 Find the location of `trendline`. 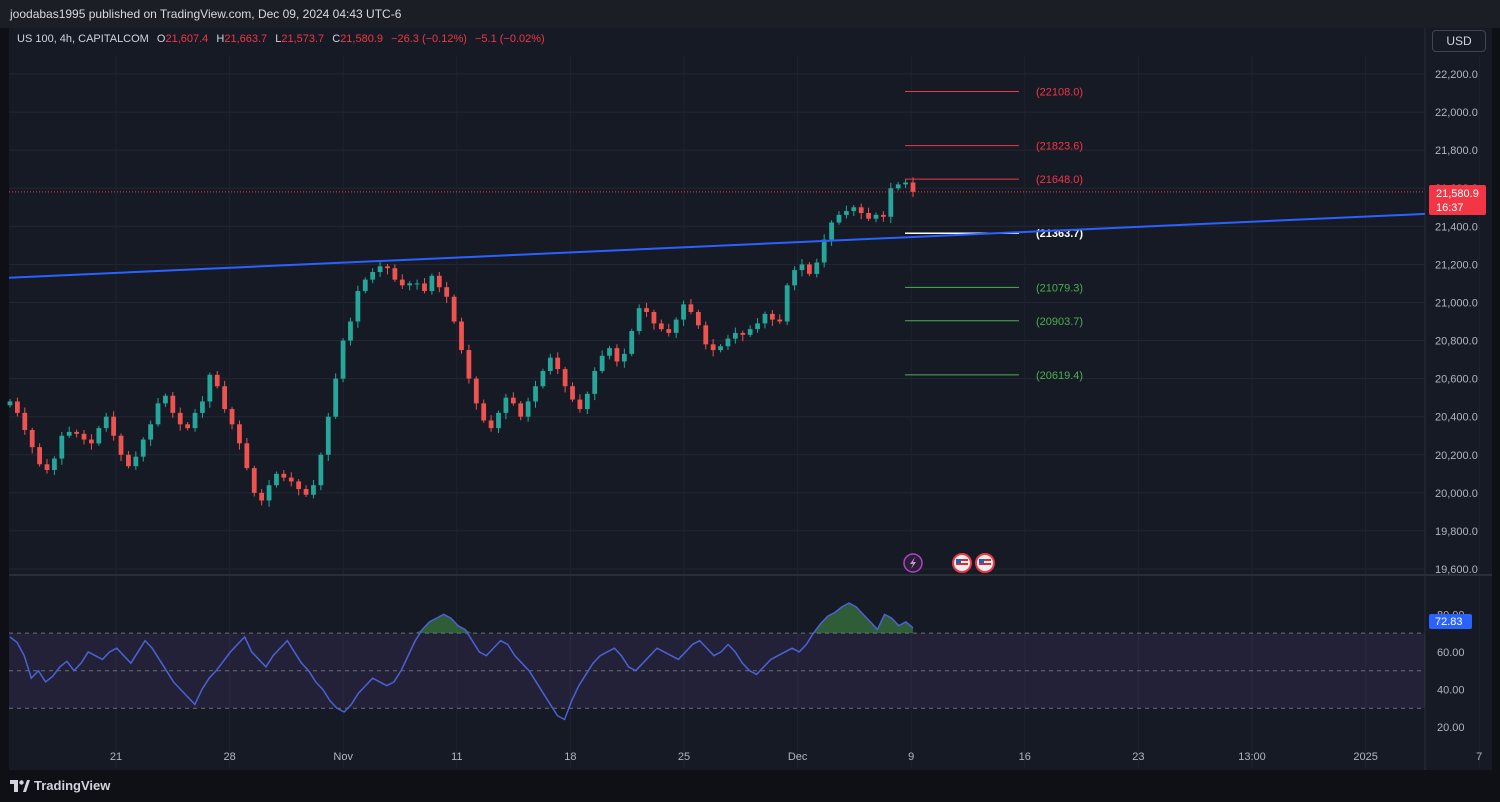

trendline is located at coordinates (717, 245).